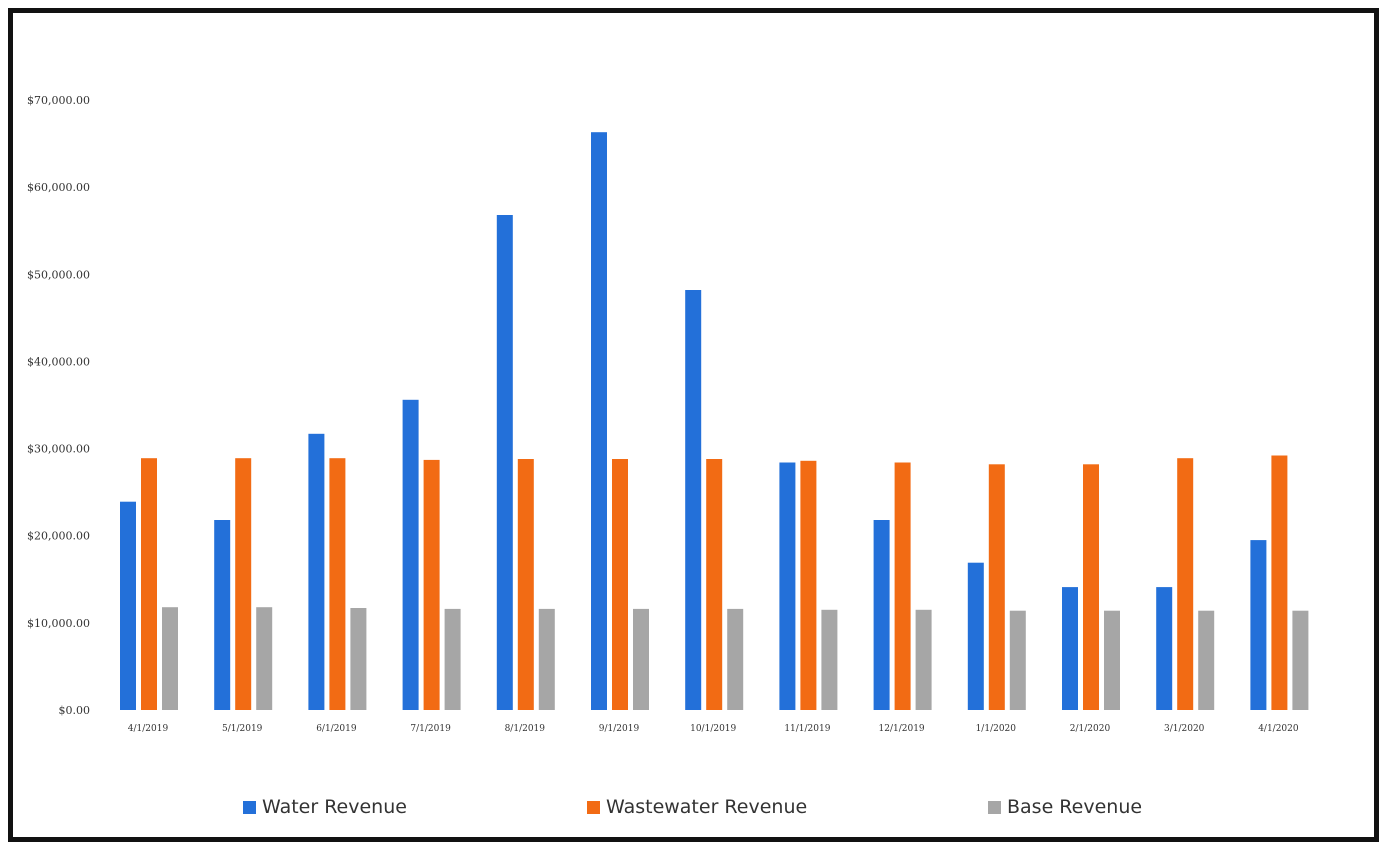 The height and width of the screenshot is (853, 1390). Describe the element at coordinates (58, 361) in the screenshot. I see `y-tick-label: $40,000.00` at that location.